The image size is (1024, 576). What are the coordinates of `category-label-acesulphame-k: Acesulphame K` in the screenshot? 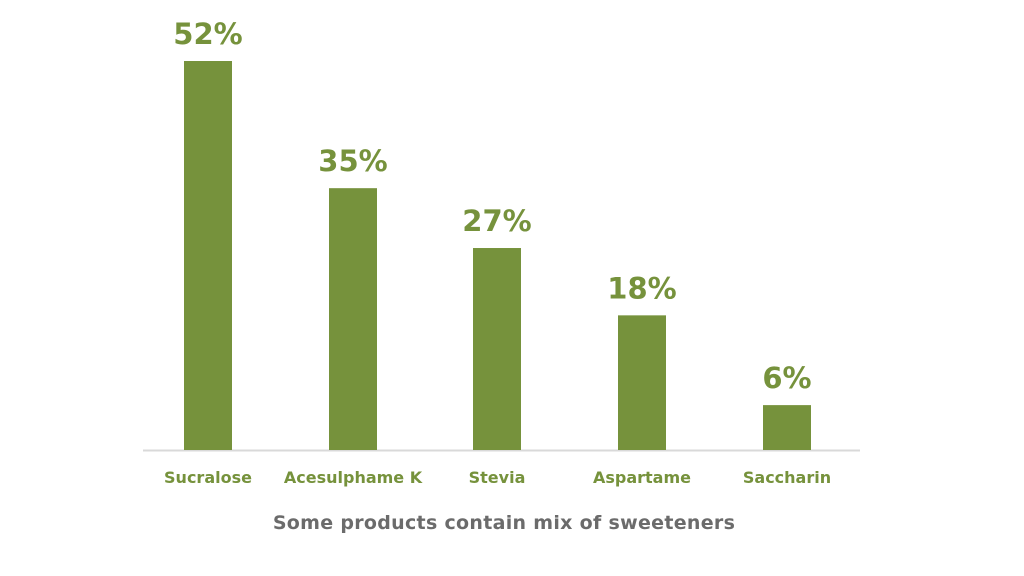 It's located at (353, 477).